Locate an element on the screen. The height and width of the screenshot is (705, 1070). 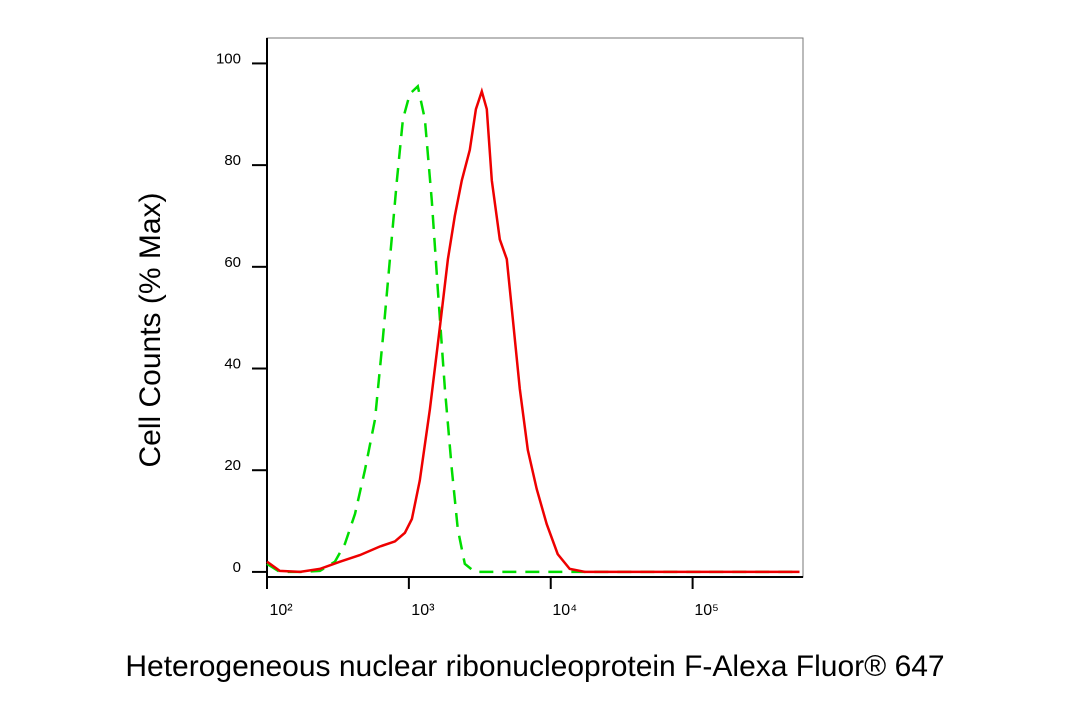
y-tick-label: 20 is located at coordinates (232, 465).